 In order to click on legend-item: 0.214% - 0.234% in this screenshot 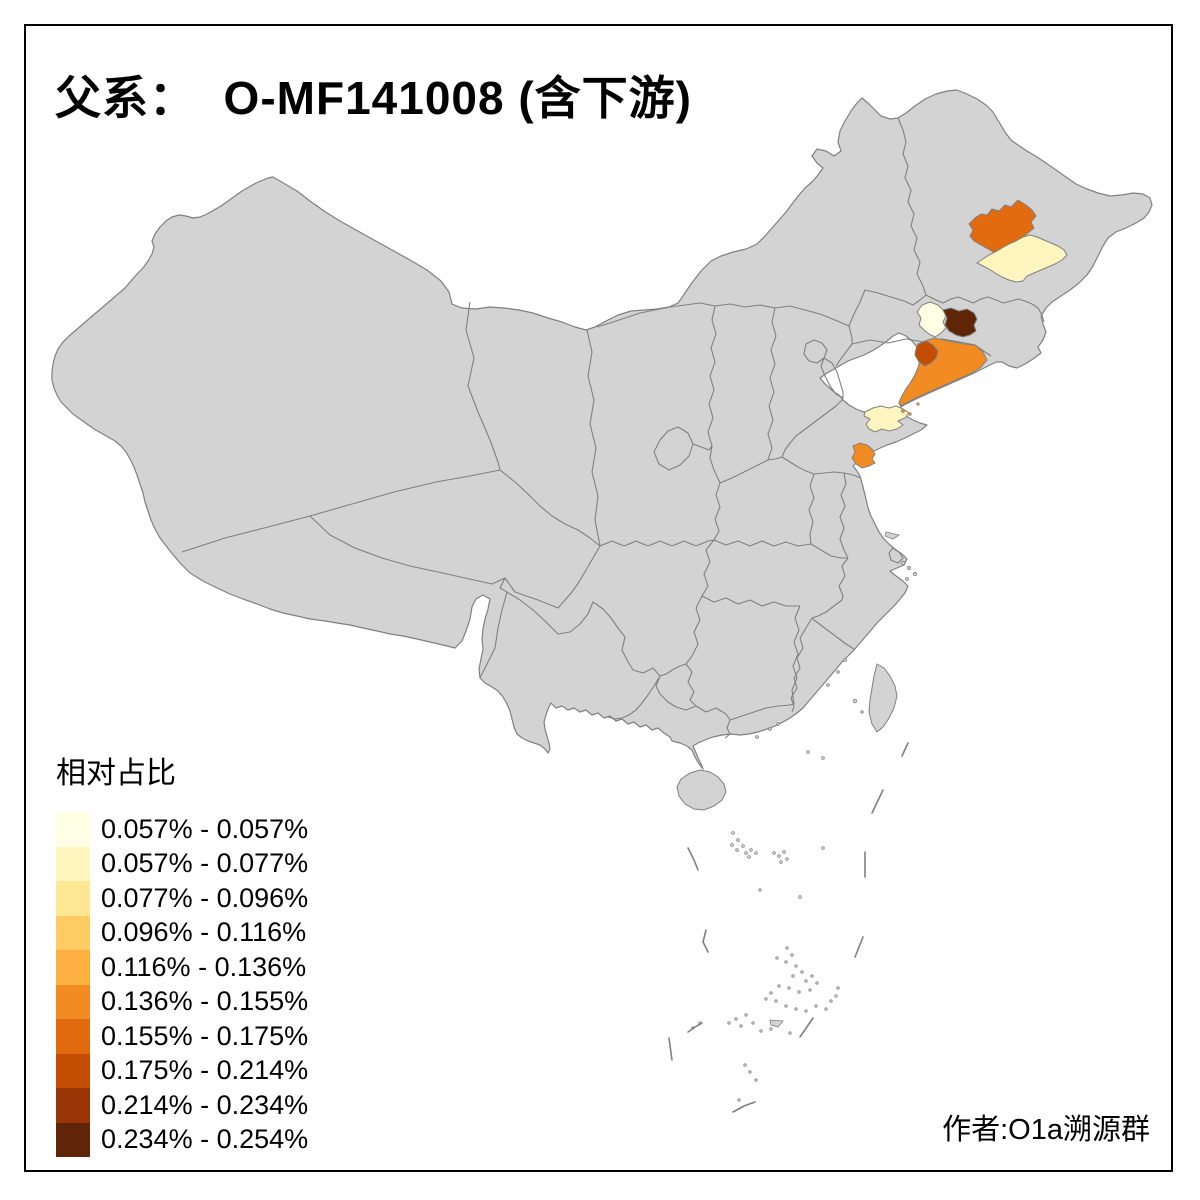, I will do `click(182, 1105)`.